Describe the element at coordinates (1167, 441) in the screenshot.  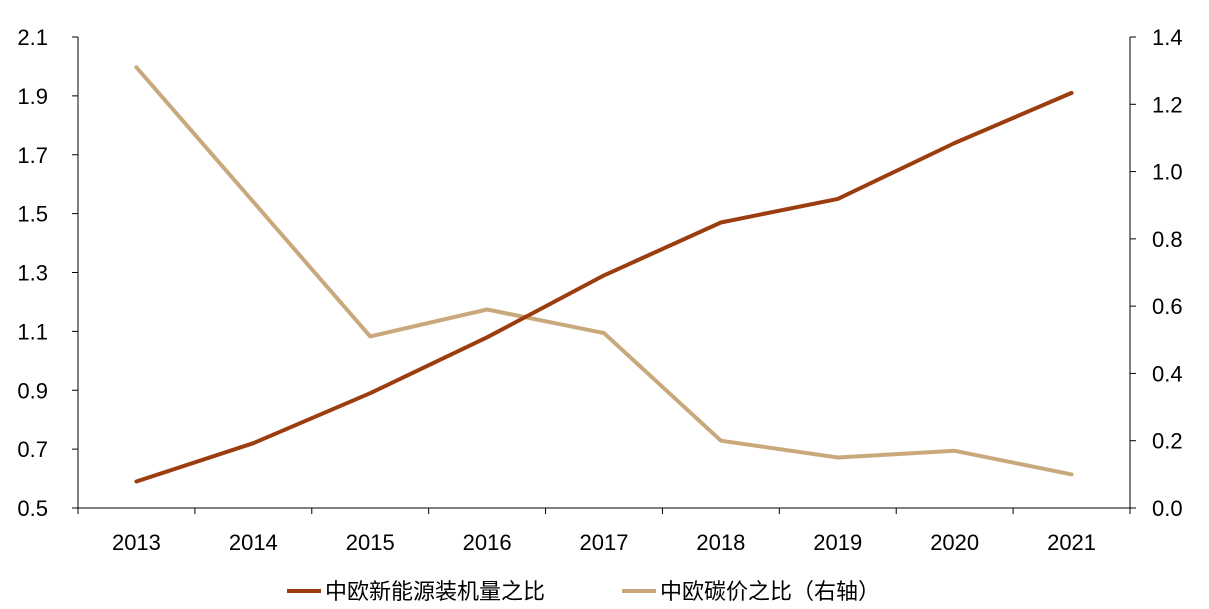
I see `right-tick-label: 0.2` at that location.